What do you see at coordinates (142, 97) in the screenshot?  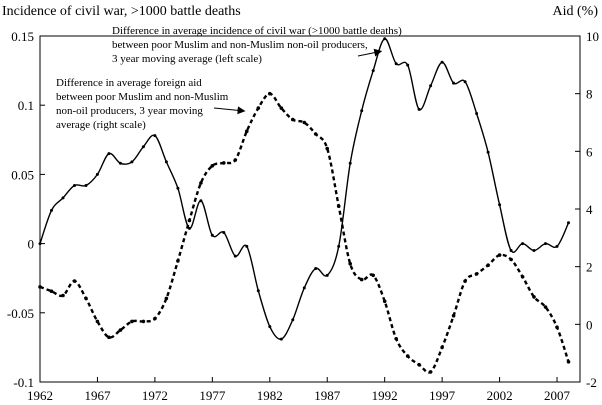 I see `annotation-aid-line-2: between poor Muslim and non-Muslim` at bounding box center [142, 97].